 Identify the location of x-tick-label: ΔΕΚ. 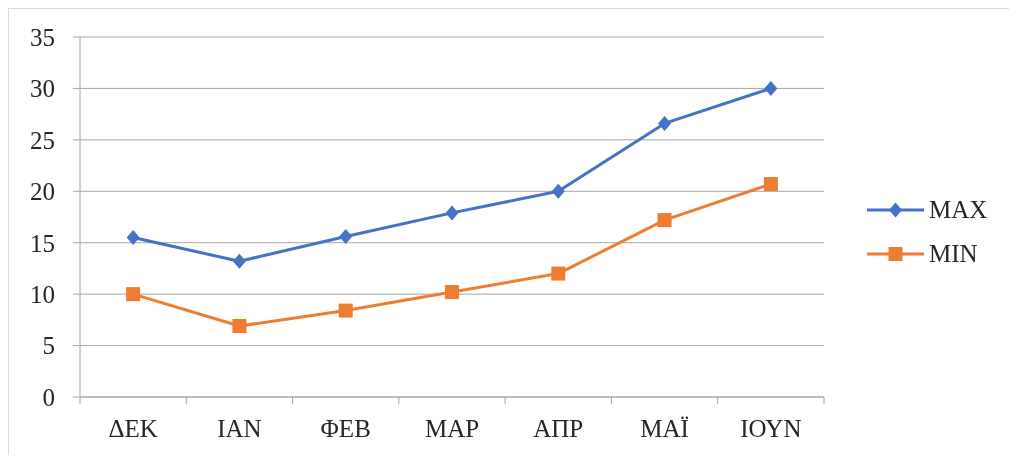
(133, 428).